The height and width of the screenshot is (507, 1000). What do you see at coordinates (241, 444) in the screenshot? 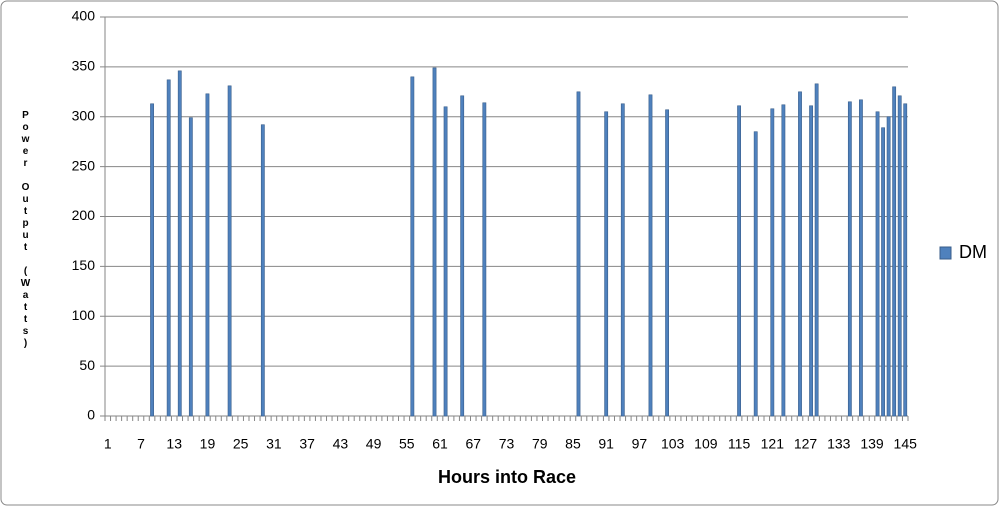
I see `x-tick-label: 25` at bounding box center [241, 444].